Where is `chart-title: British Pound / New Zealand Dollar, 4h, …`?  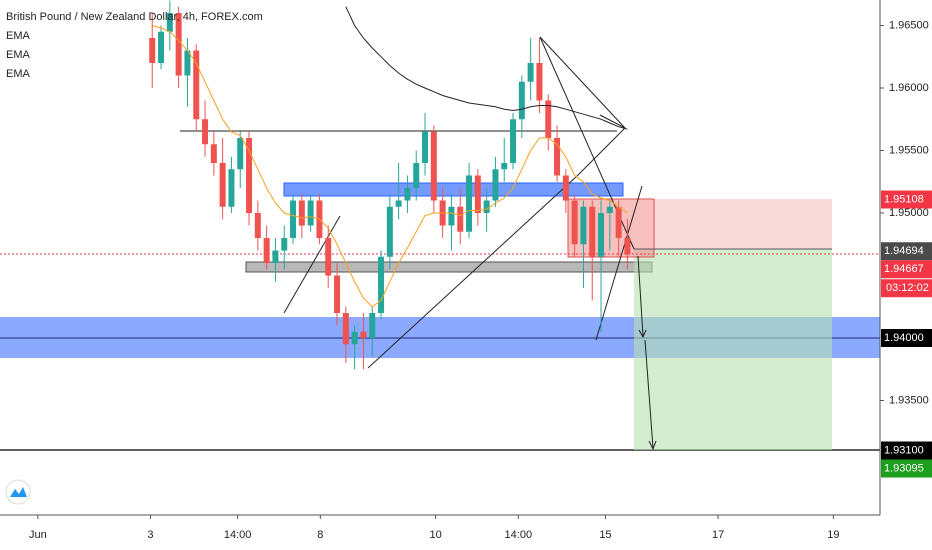
chart-title: British Pound / New Zealand Dollar, 4h, … is located at coordinates (134, 17).